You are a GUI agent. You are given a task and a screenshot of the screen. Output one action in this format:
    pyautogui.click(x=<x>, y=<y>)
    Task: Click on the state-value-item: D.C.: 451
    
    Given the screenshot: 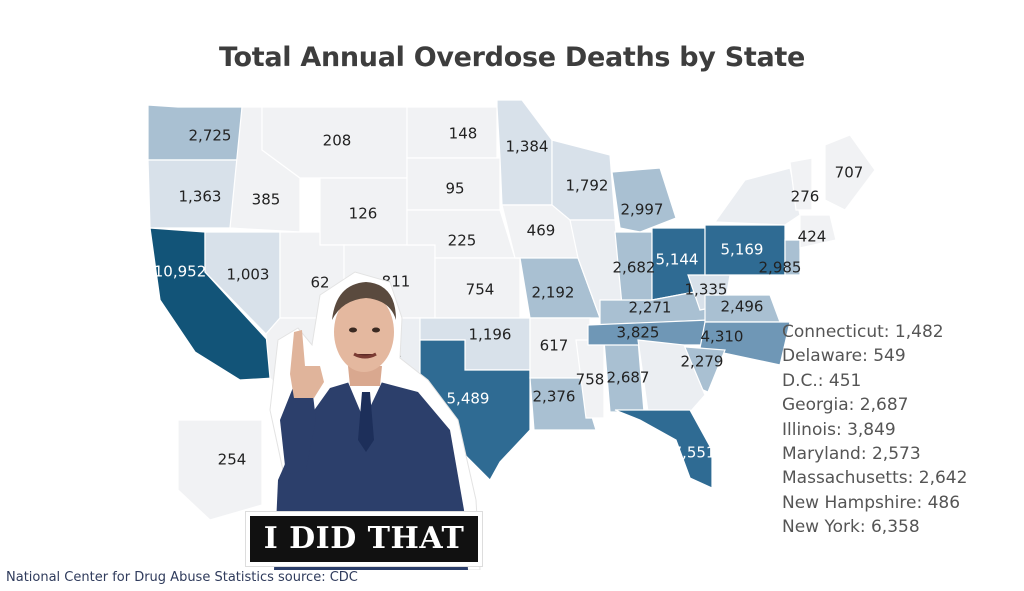 What is the action you would take?
    pyautogui.click(x=822, y=380)
    